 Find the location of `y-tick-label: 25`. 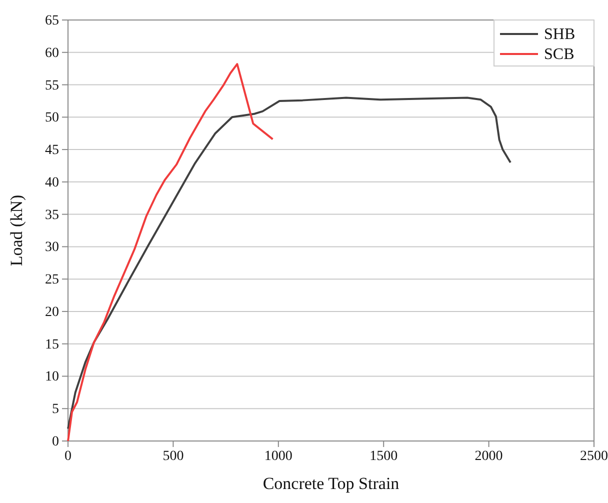

y-tick-label: 25 is located at coordinates (52, 280).